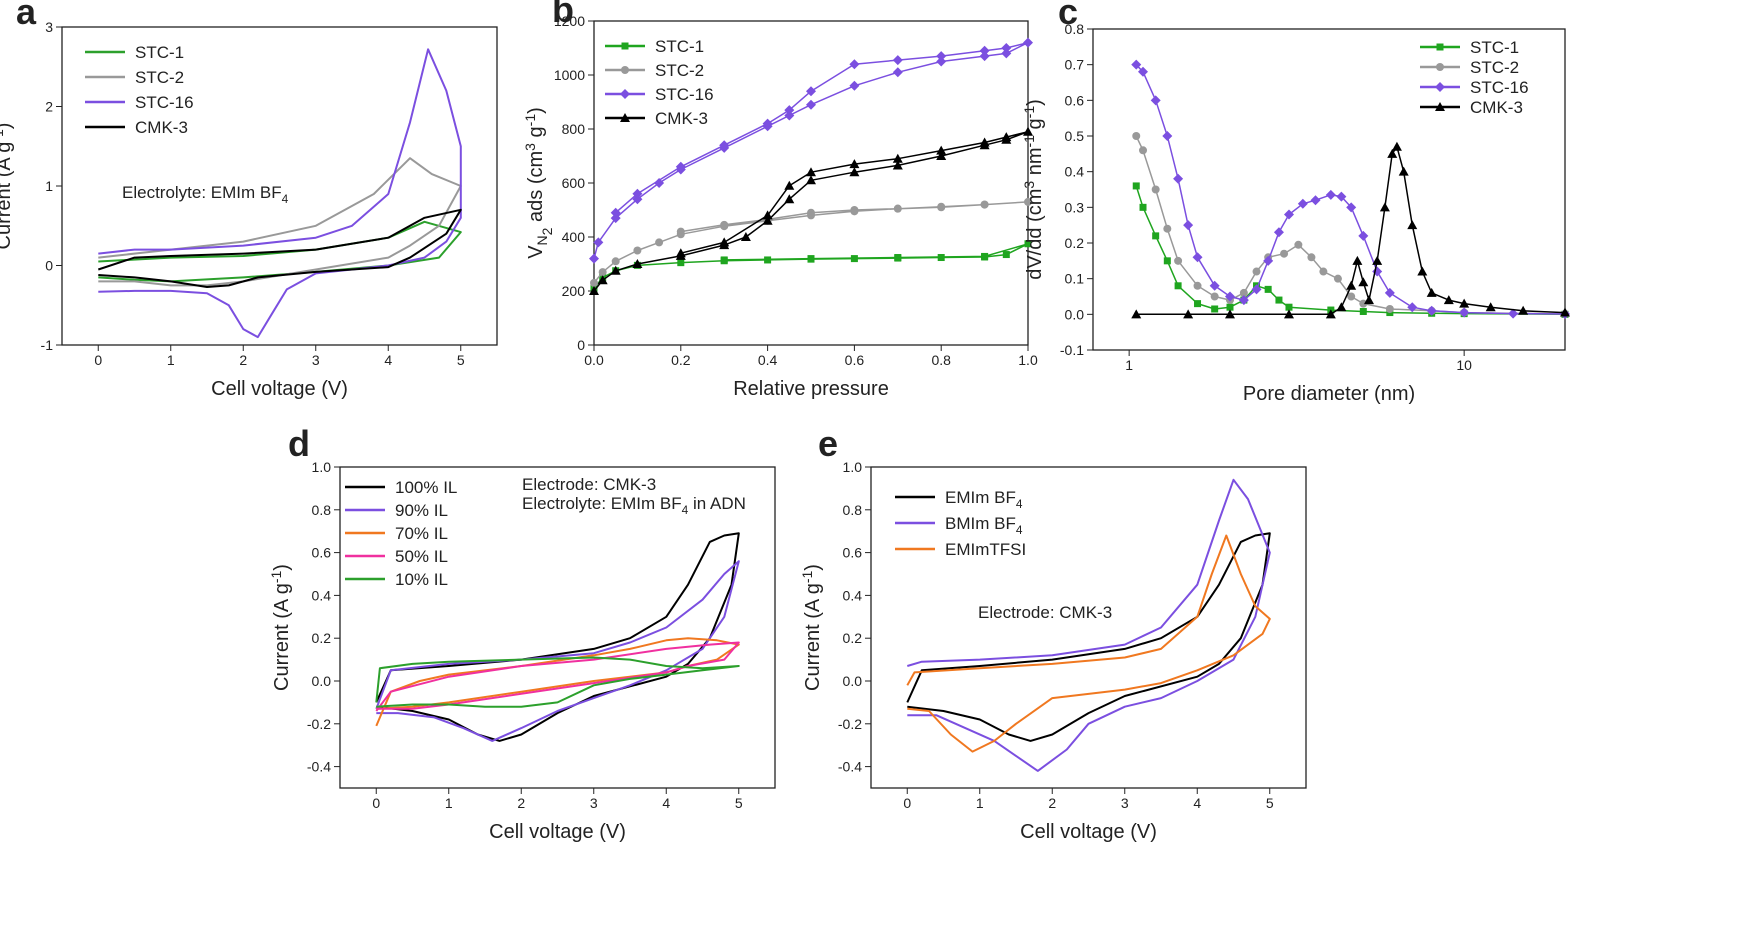  What do you see at coordinates (538, 183) in the screenshot?
I see `y-axis-label: VN2 ads (cm3 g-1)` at bounding box center [538, 183].